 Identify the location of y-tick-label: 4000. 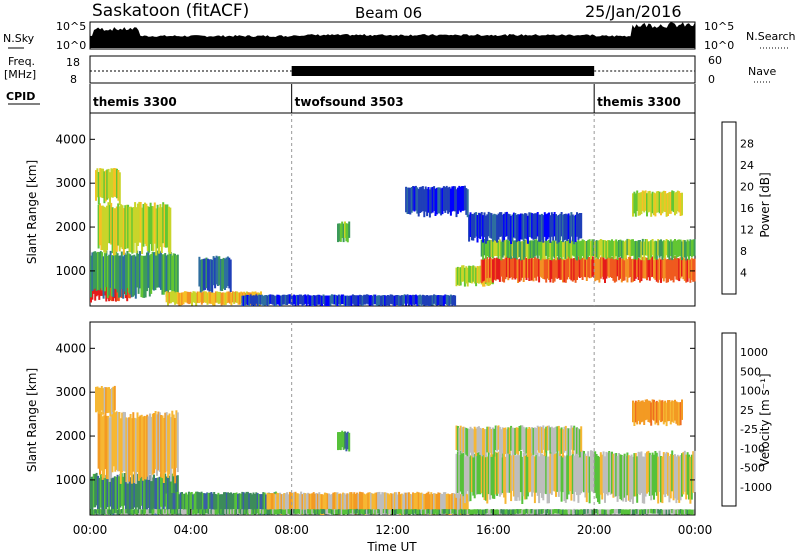
(70, 348).